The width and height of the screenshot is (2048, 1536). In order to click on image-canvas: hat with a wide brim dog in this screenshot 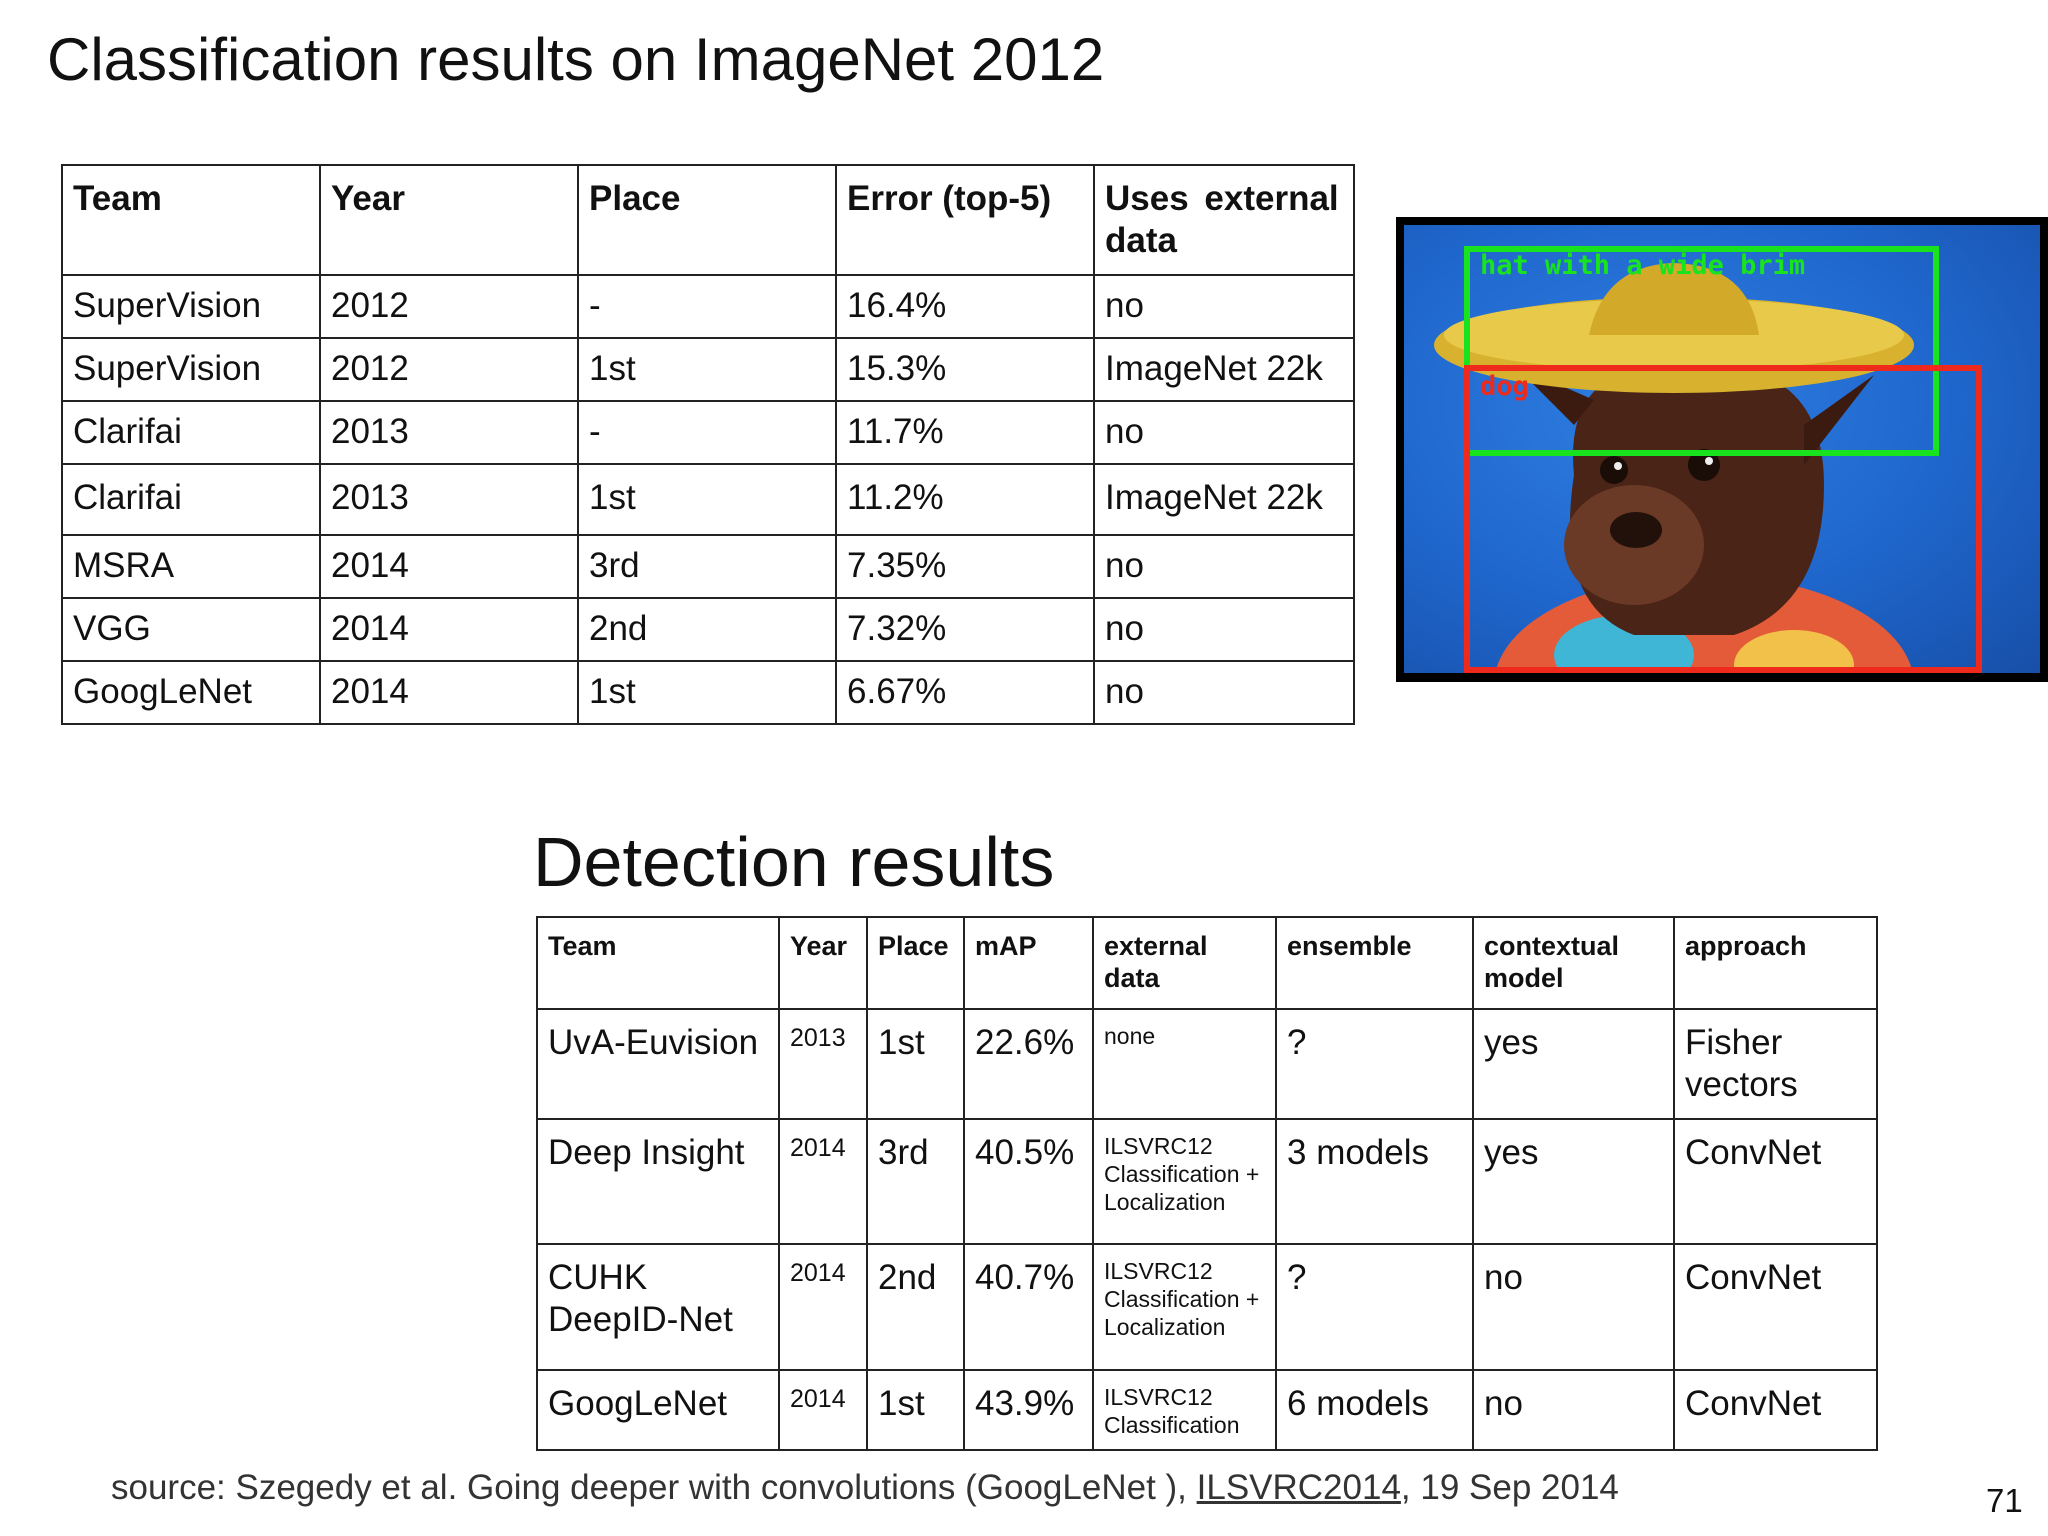, I will do `click(1722, 449)`.